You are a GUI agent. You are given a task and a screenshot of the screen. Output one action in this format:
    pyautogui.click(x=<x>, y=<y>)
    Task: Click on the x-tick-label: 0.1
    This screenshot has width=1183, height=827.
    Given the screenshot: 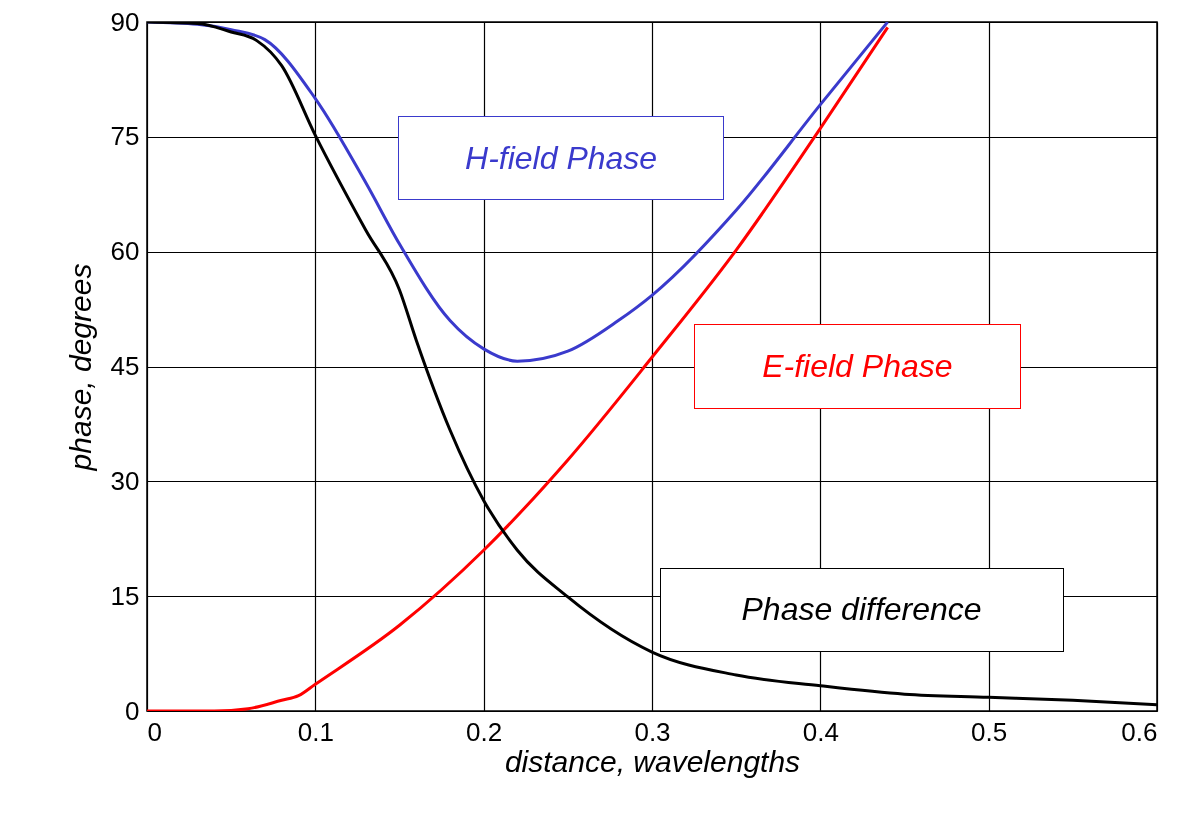 What is the action you would take?
    pyautogui.click(x=315, y=731)
    